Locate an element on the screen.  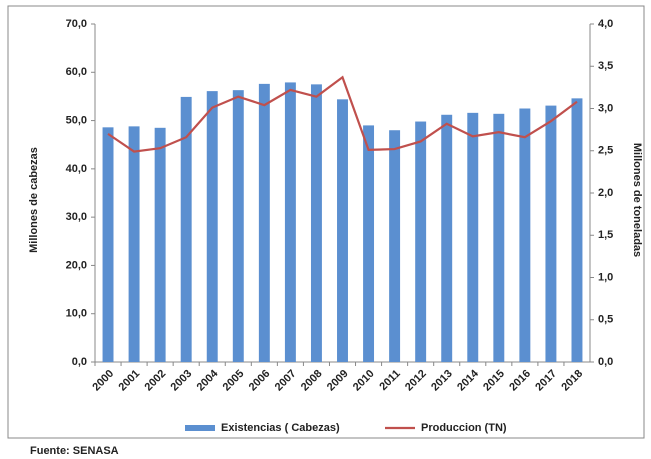
y2-tick-label: 4,0 is located at coordinates (605, 24).